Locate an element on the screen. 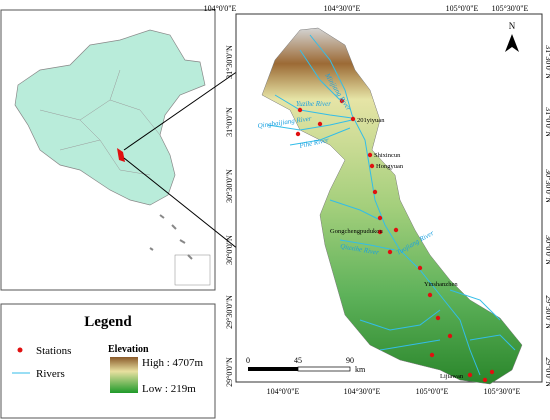 The height and width of the screenshot is (420, 550). legend-high: High : 4707m is located at coordinates (173, 363).